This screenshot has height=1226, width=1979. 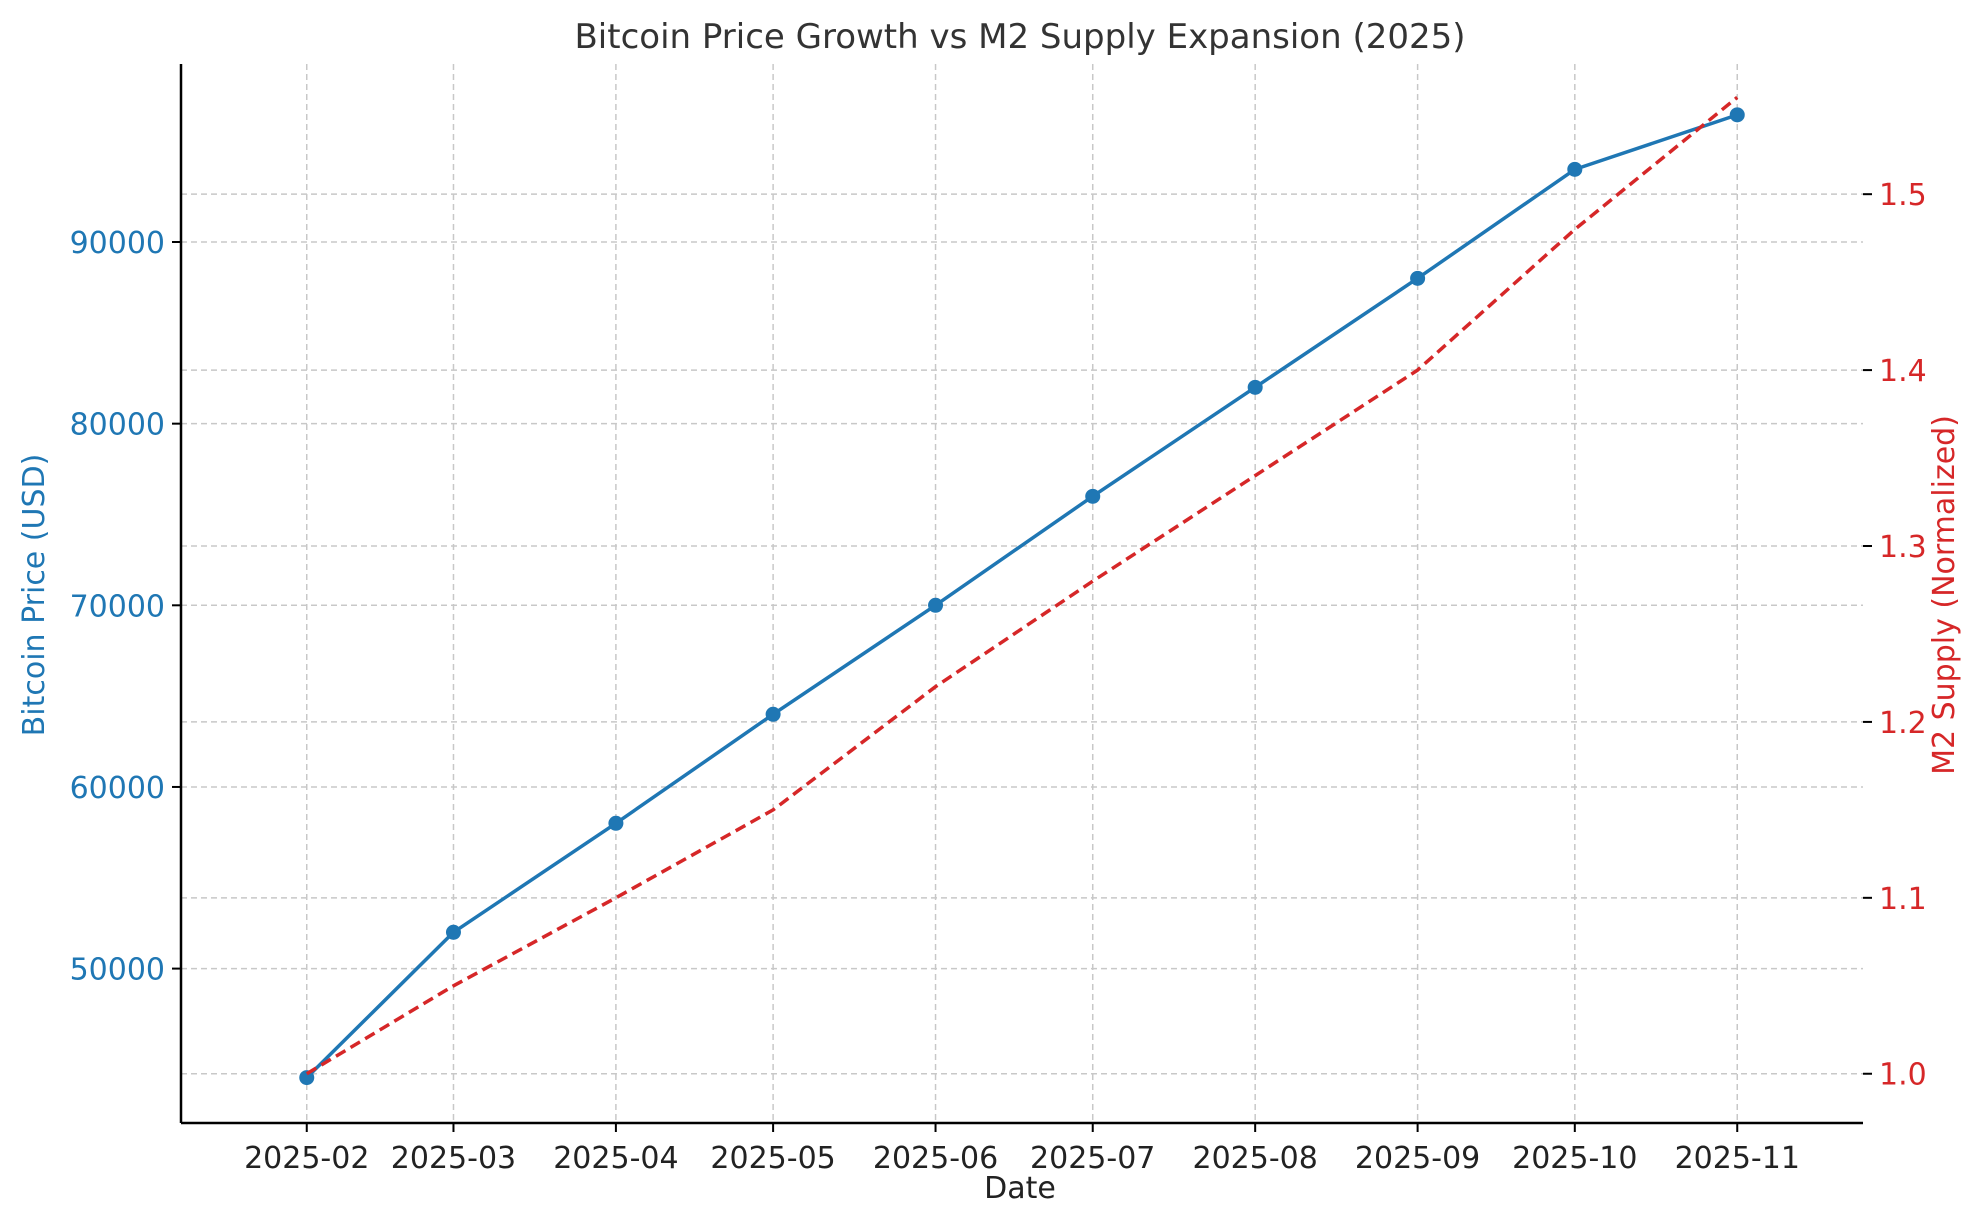 I want to click on x-tick-label: 2025-07, so click(x=1092, y=1158).